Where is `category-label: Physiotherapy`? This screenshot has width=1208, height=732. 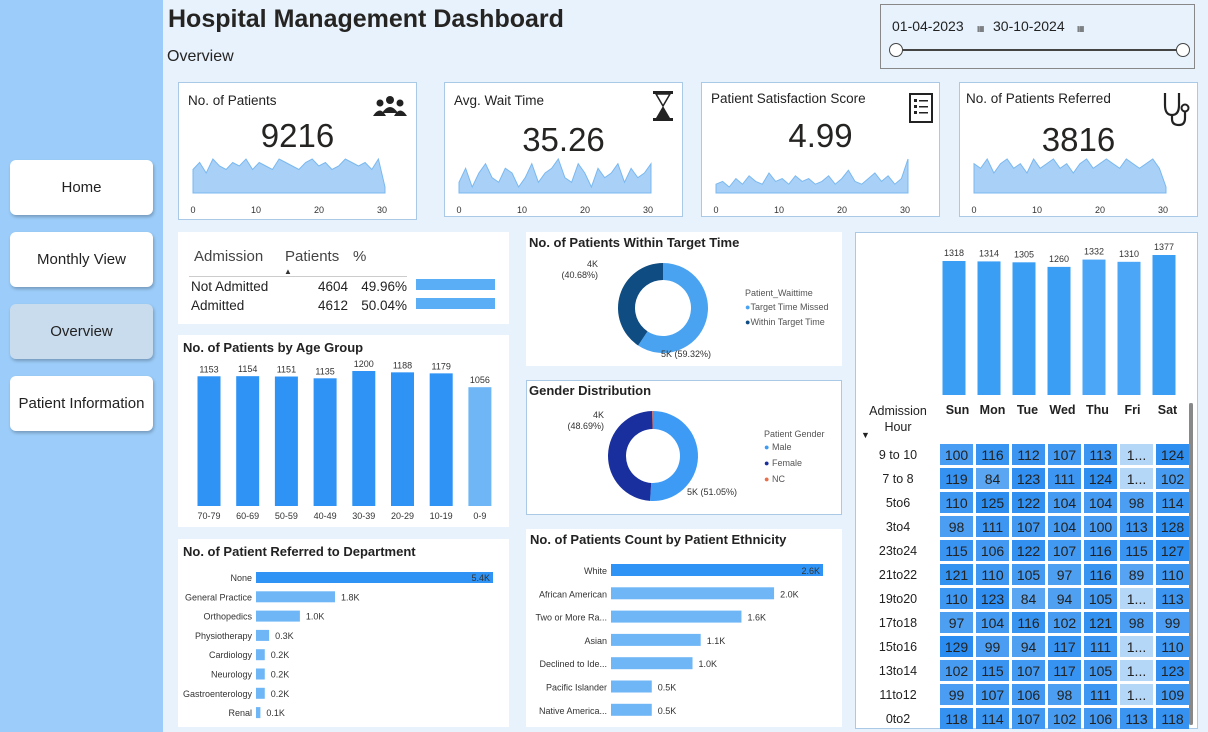
category-label: Physiotherapy is located at coordinates (224, 636).